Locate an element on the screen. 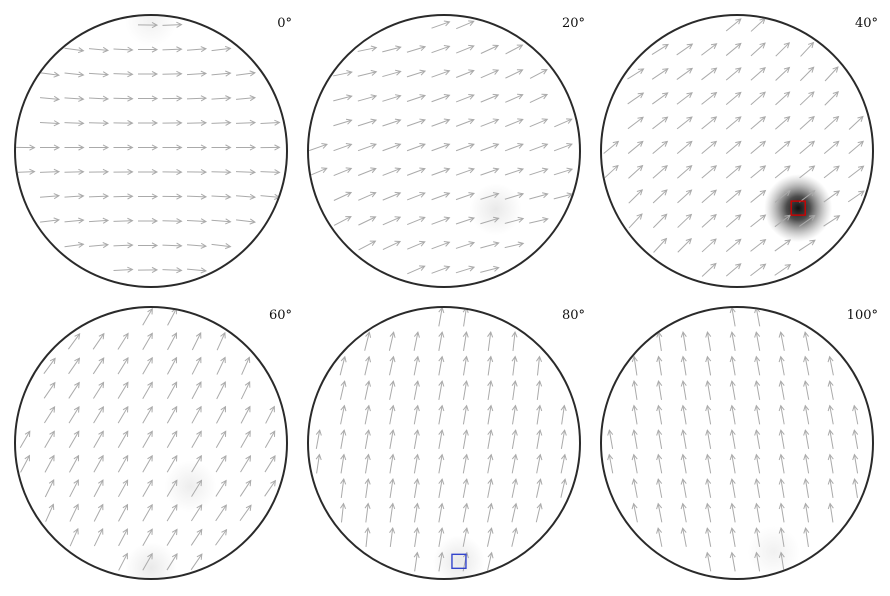 This screenshot has height=596, width=890. panel-label: 20° is located at coordinates (573, 23).